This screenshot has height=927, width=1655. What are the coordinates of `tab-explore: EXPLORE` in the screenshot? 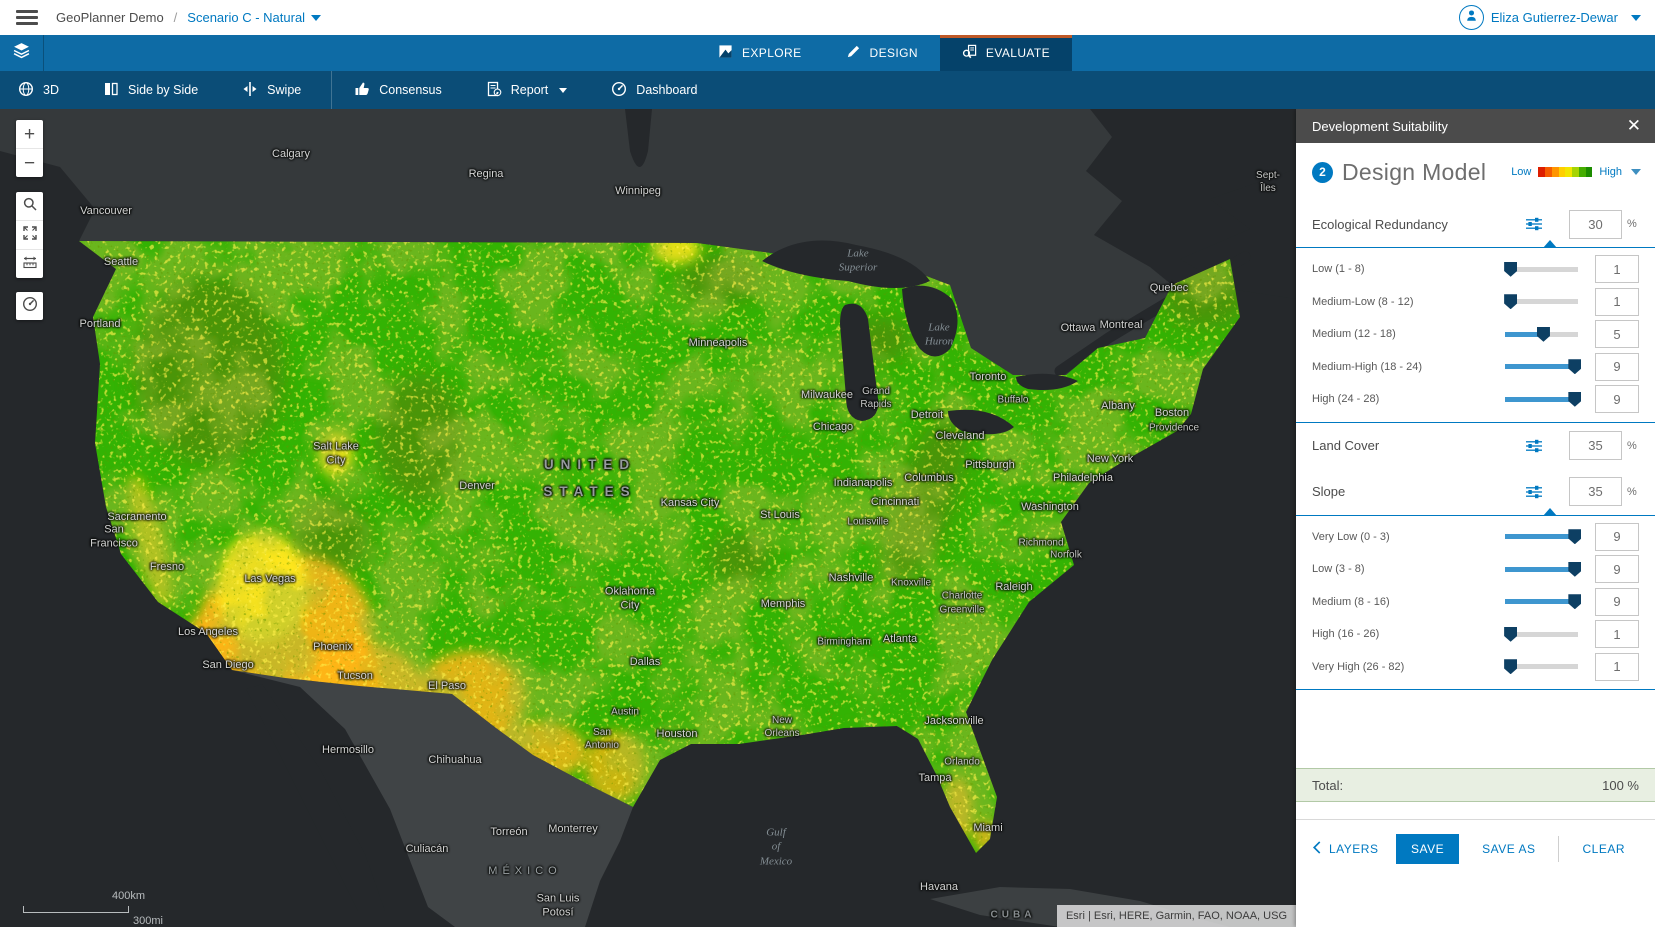 It's located at (760, 53).